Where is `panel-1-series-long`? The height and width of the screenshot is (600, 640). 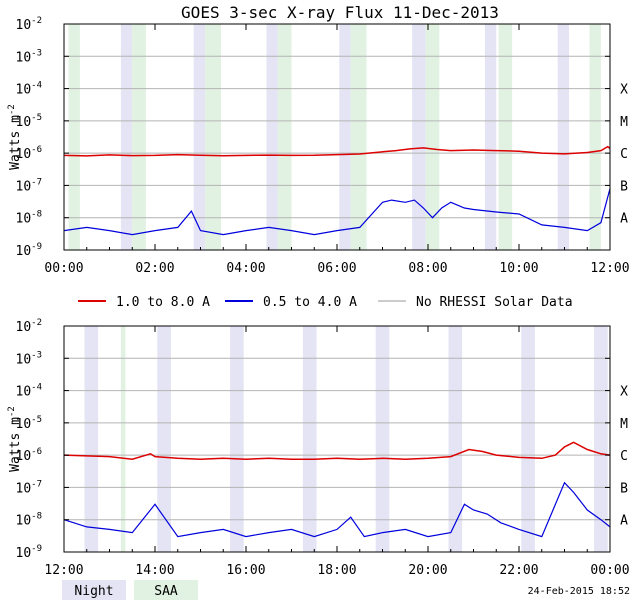
panel-1-series-long is located at coordinates (337, 151).